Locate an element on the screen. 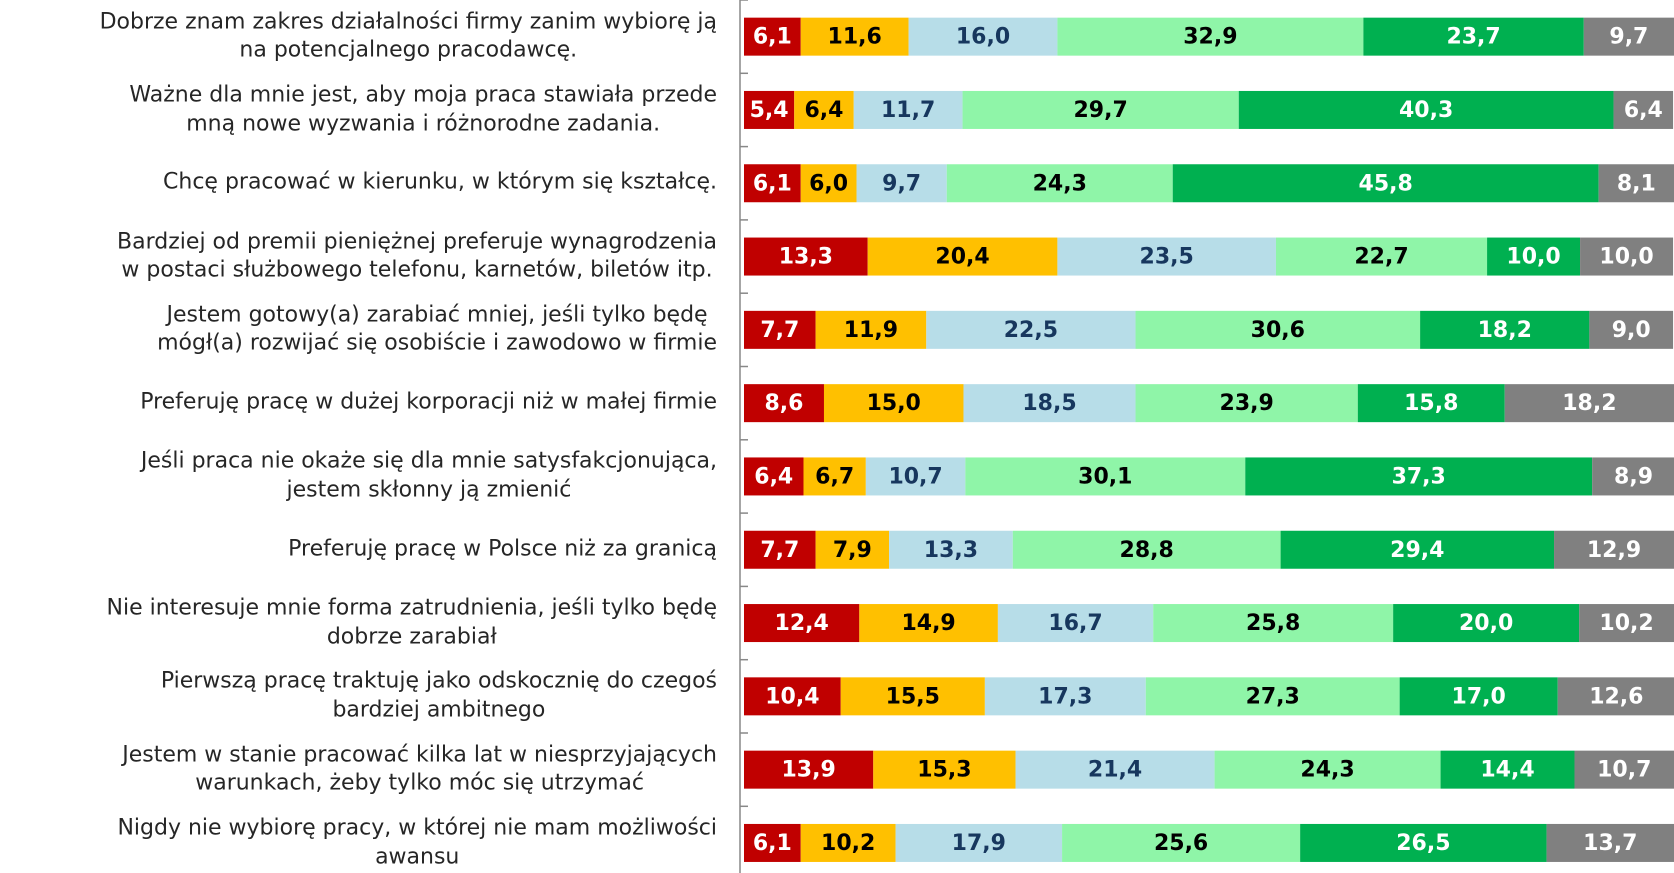  data-label: 6,0 is located at coordinates (828, 183).